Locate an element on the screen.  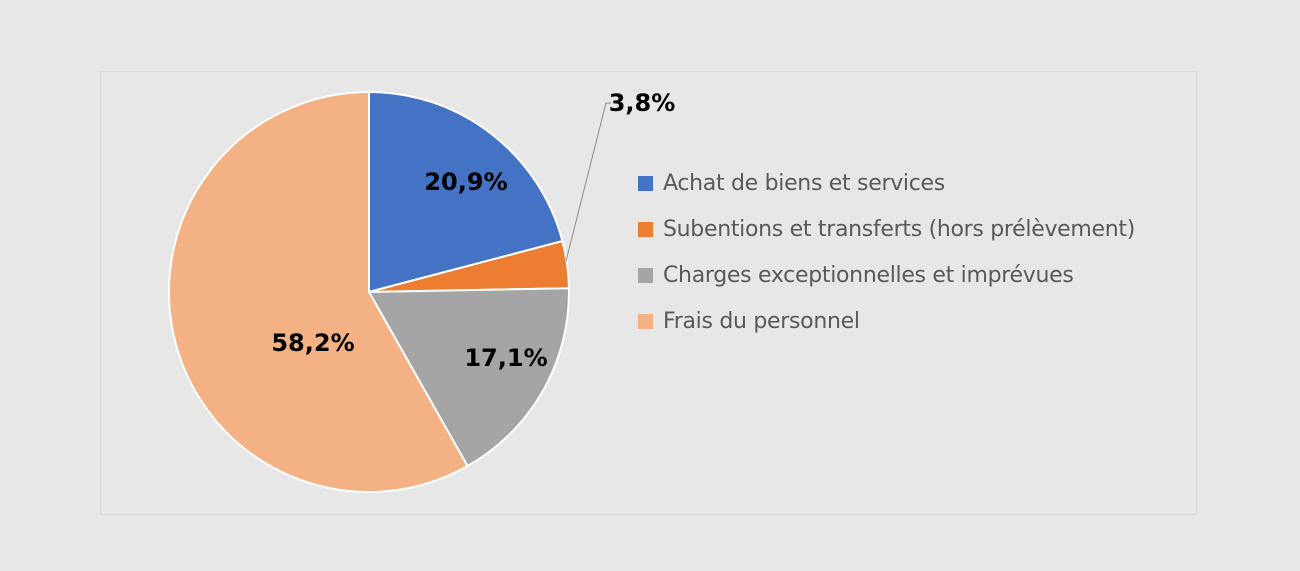
legend-label-charges: Charges exceptionnelles et imprévues is located at coordinates (868, 275).